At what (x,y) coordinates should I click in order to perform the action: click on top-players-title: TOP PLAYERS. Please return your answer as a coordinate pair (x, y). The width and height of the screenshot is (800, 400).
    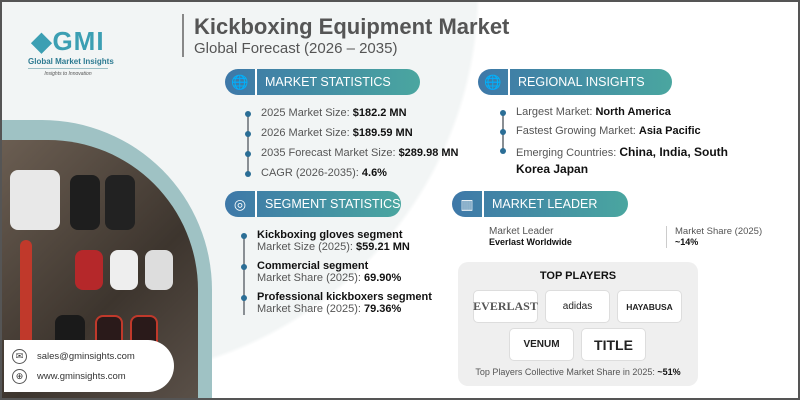
    Looking at the image, I should click on (578, 276).